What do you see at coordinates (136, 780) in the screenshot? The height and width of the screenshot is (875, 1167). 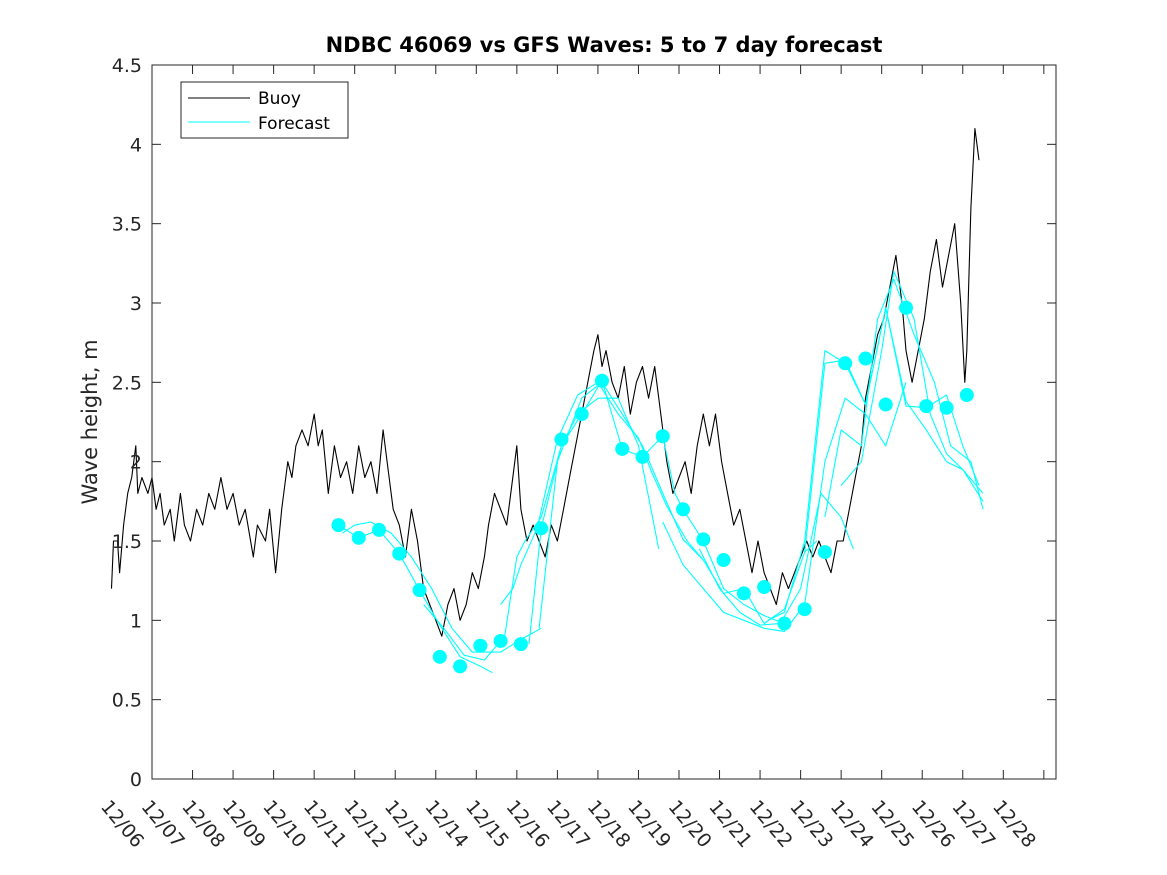 I see `y-tick-label: 0` at bounding box center [136, 780].